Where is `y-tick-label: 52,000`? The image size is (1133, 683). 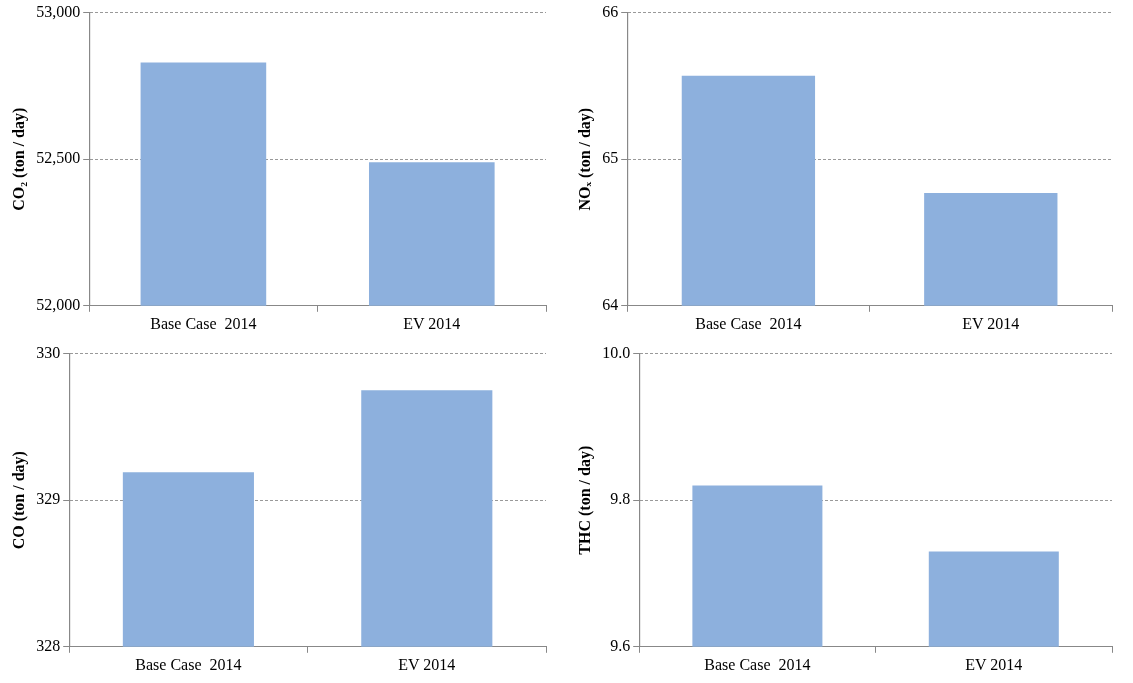 y-tick-label: 52,000 is located at coordinates (58, 304).